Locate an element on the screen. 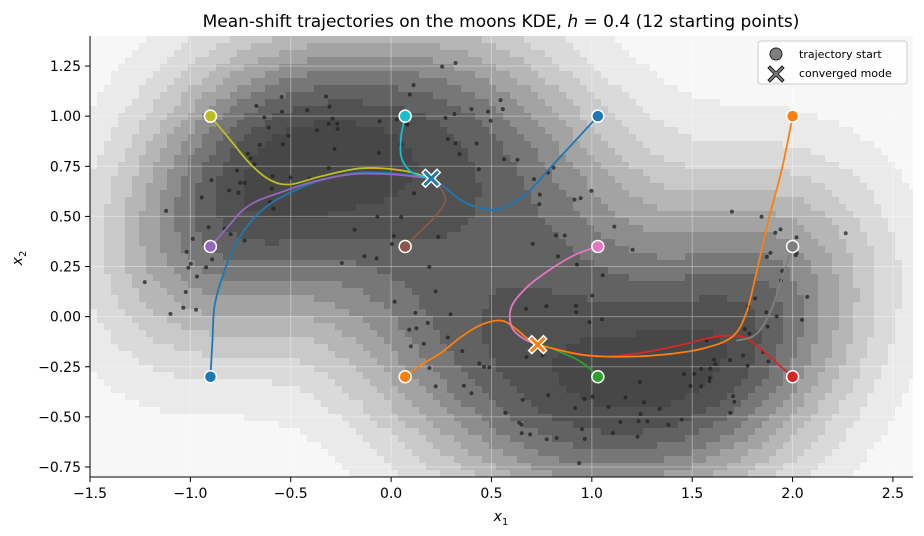 The image size is (924, 536). legend-label-start: trajectory start is located at coordinates (840, 54).